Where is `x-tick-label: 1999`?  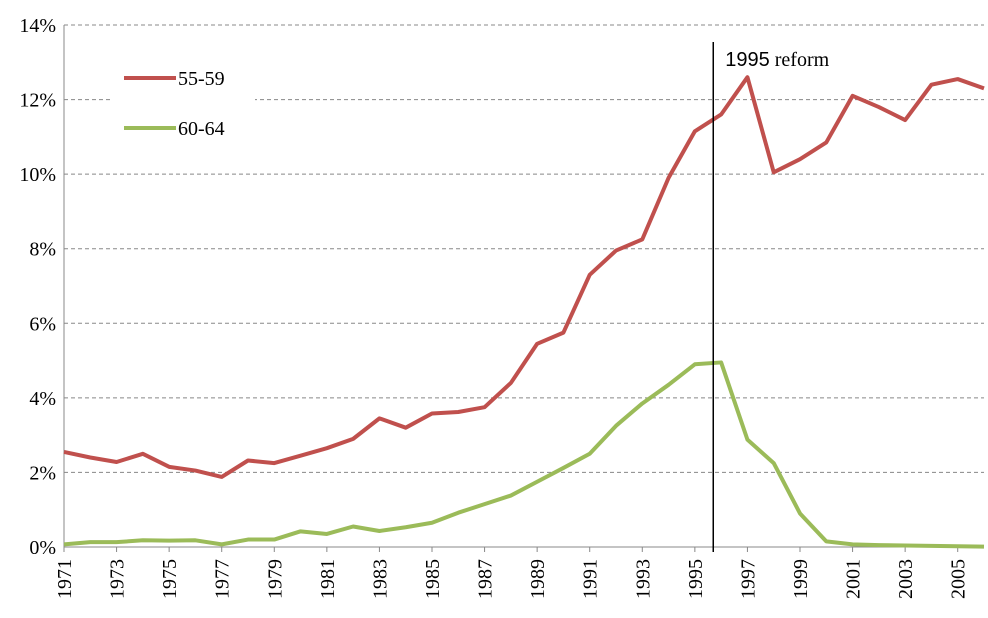
x-tick-label: 1999 is located at coordinates (801, 579).